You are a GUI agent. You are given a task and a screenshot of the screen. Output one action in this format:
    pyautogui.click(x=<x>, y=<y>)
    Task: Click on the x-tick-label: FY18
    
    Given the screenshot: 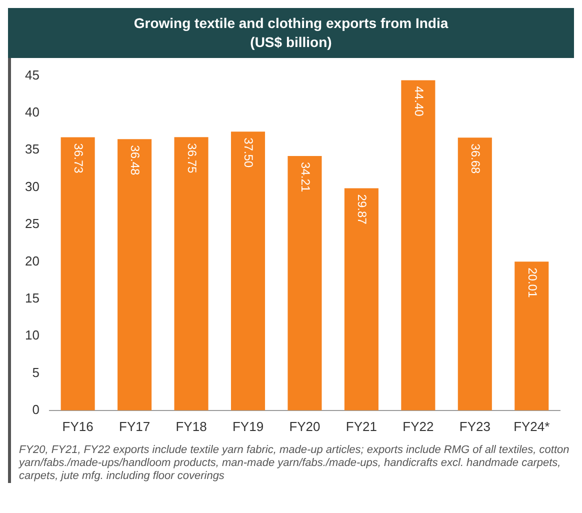 What is the action you would take?
    pyautogui.click(x=191, y=426)
    